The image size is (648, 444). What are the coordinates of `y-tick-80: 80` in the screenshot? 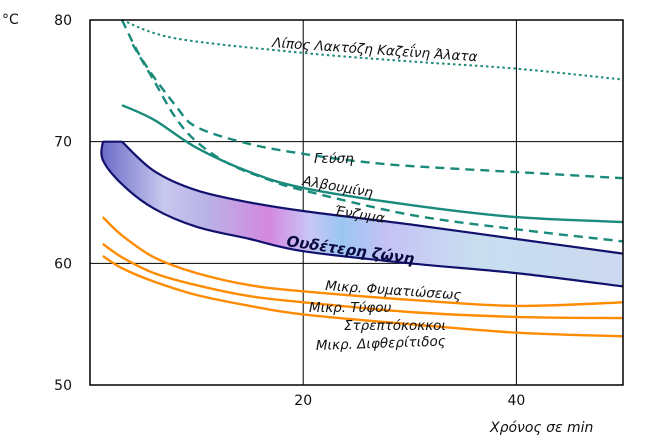 It's located at (63, 21).